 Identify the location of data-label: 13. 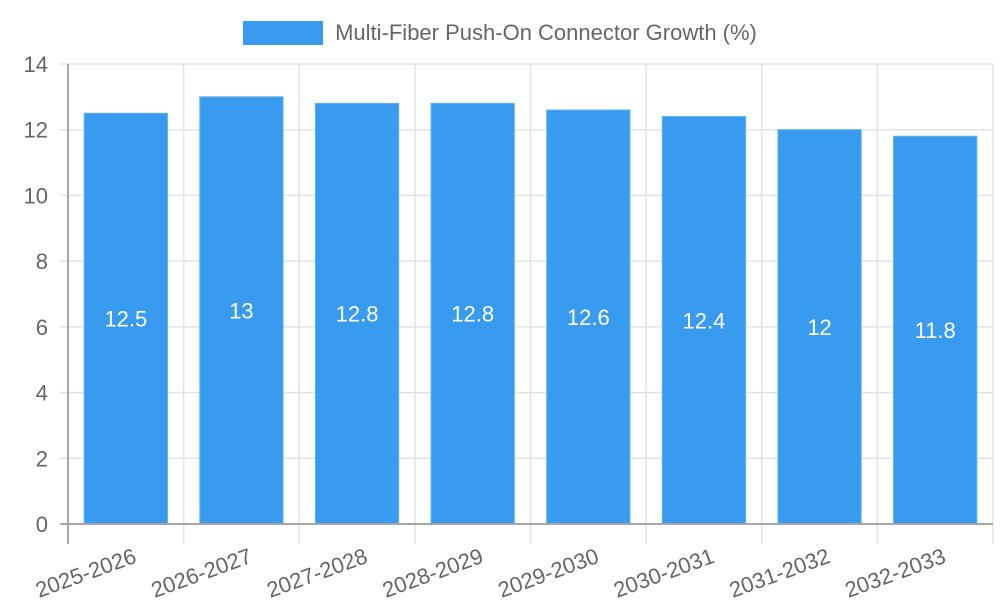
(241, 310).